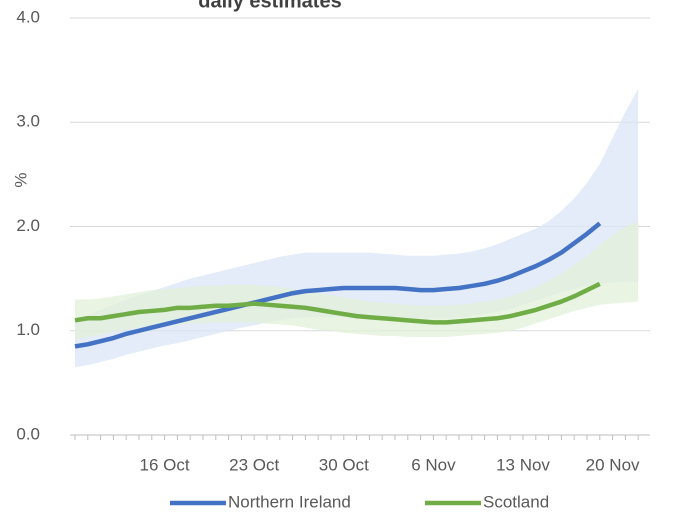 This screenshot has width=678, height=514. I want to click on legend-label: Northern Ireland, so click(289, 501).